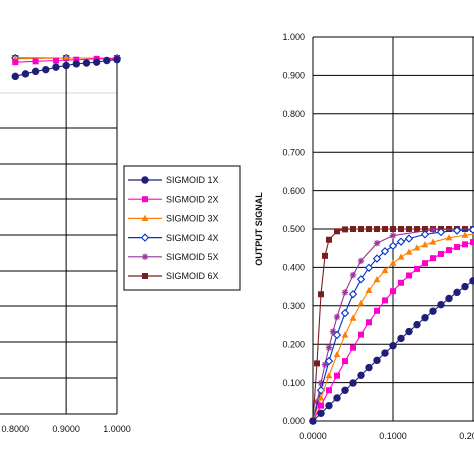  Describe the element at coordinates (117, 429) in the screenshot. I see `left-x-tick-label: 1.0000` at that location.